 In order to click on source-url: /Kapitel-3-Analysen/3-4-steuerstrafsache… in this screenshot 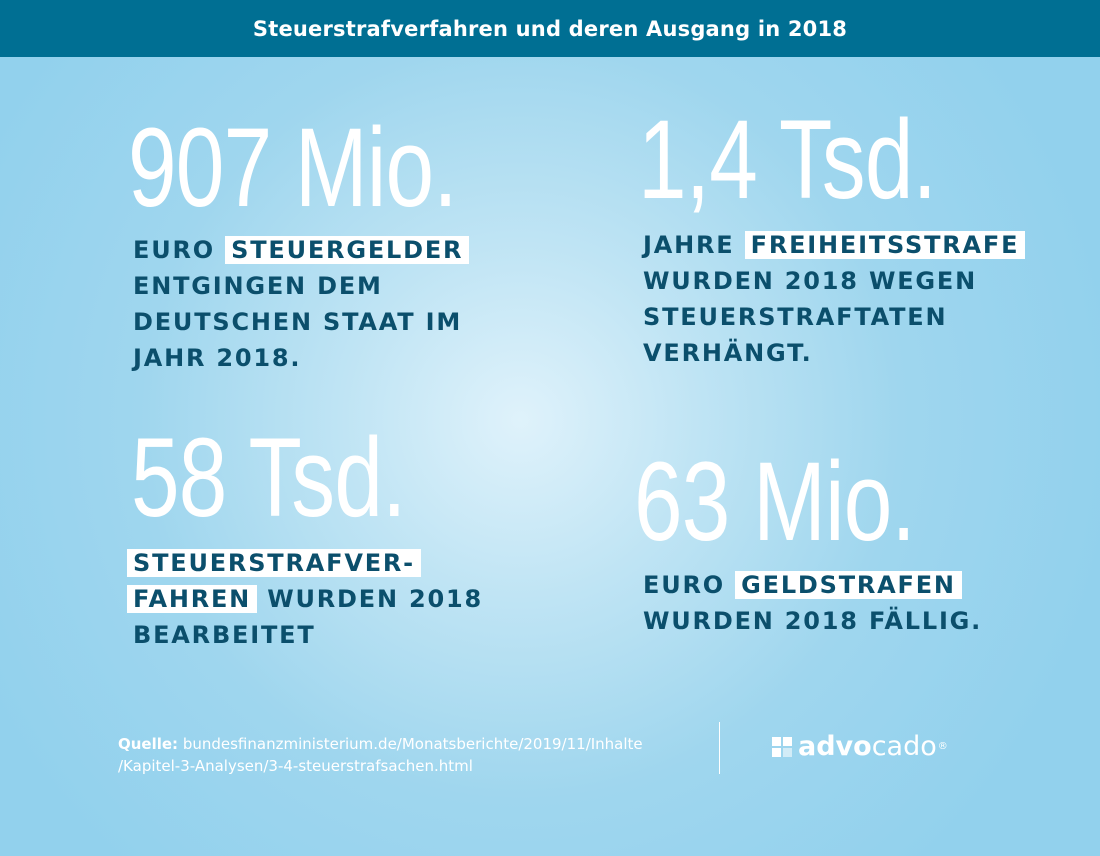, I will do `click(295, 766)`.